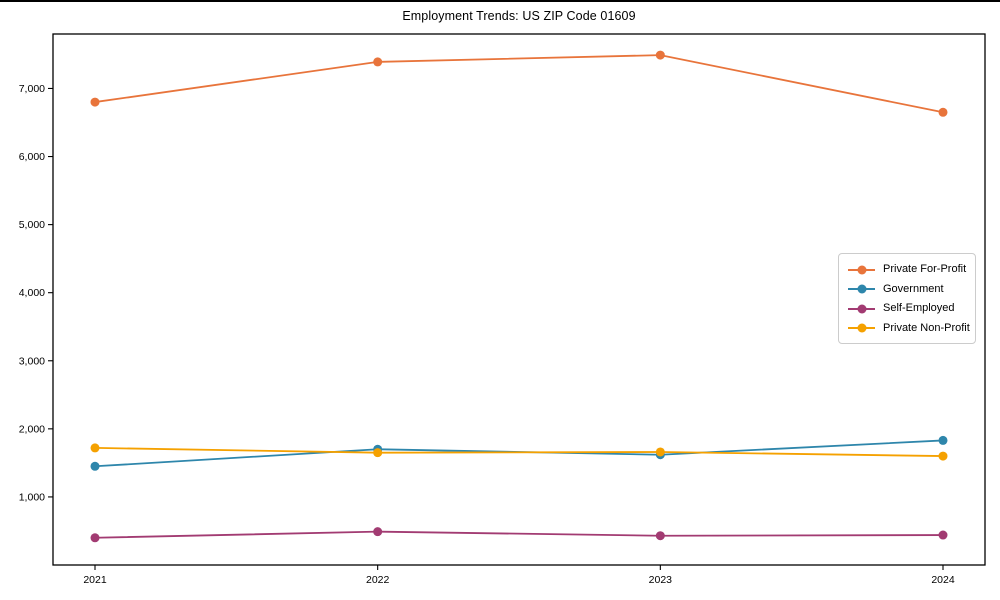 The image size is (1000, 600). What do you see at coordinates (943, 580) in the screenshot?
I see `x-tick-label: 2024` at bounding box center [943, 580].